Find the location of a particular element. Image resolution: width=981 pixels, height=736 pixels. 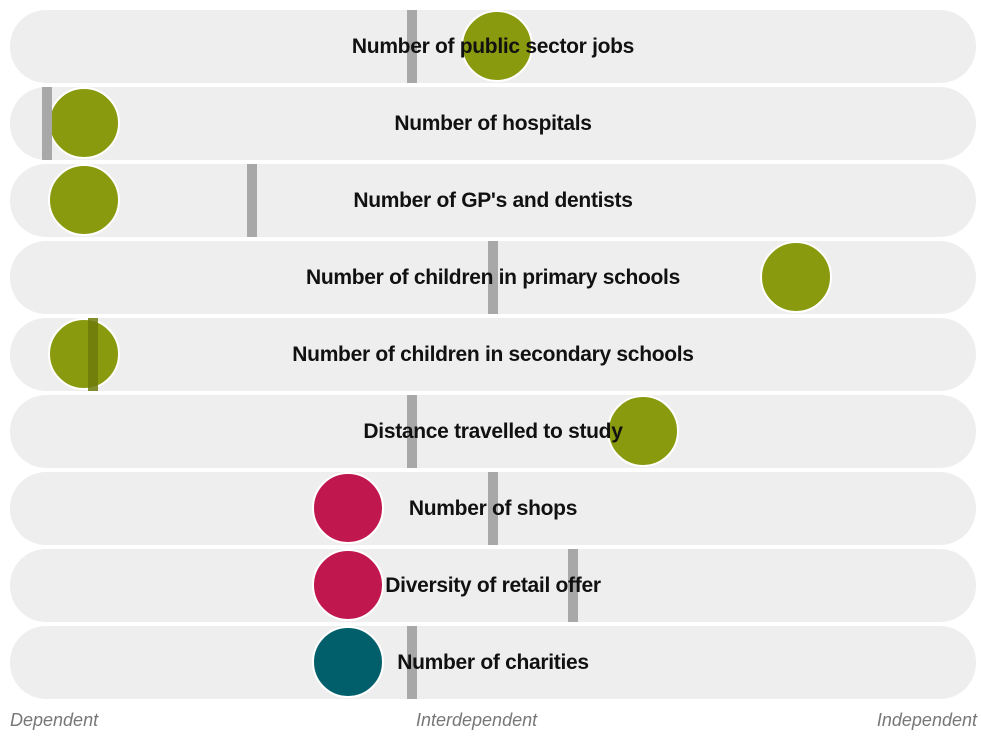

chart-row: Number of GP's and dentists is located at coordinates (493, 200).